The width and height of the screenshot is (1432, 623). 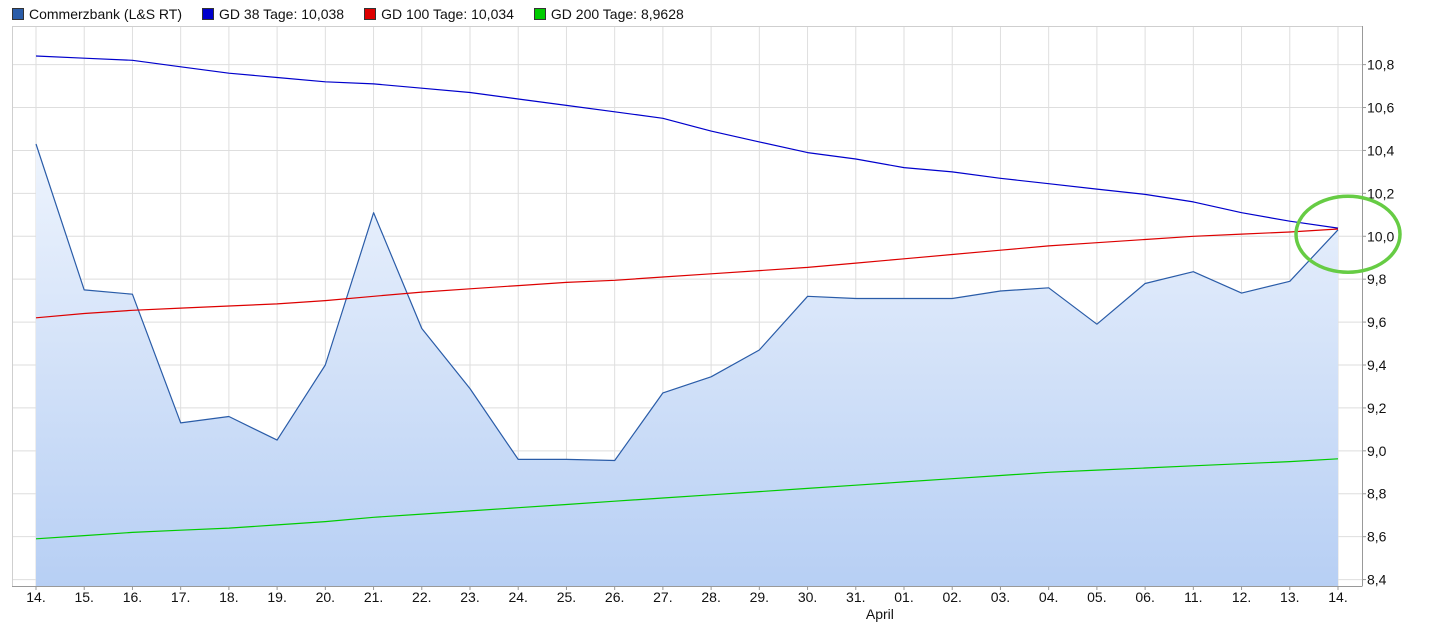 What do you see at coordinates (373, 597) in the screenshot?
I see `x-tick-label: 21.` at bounding box center [373, 597].